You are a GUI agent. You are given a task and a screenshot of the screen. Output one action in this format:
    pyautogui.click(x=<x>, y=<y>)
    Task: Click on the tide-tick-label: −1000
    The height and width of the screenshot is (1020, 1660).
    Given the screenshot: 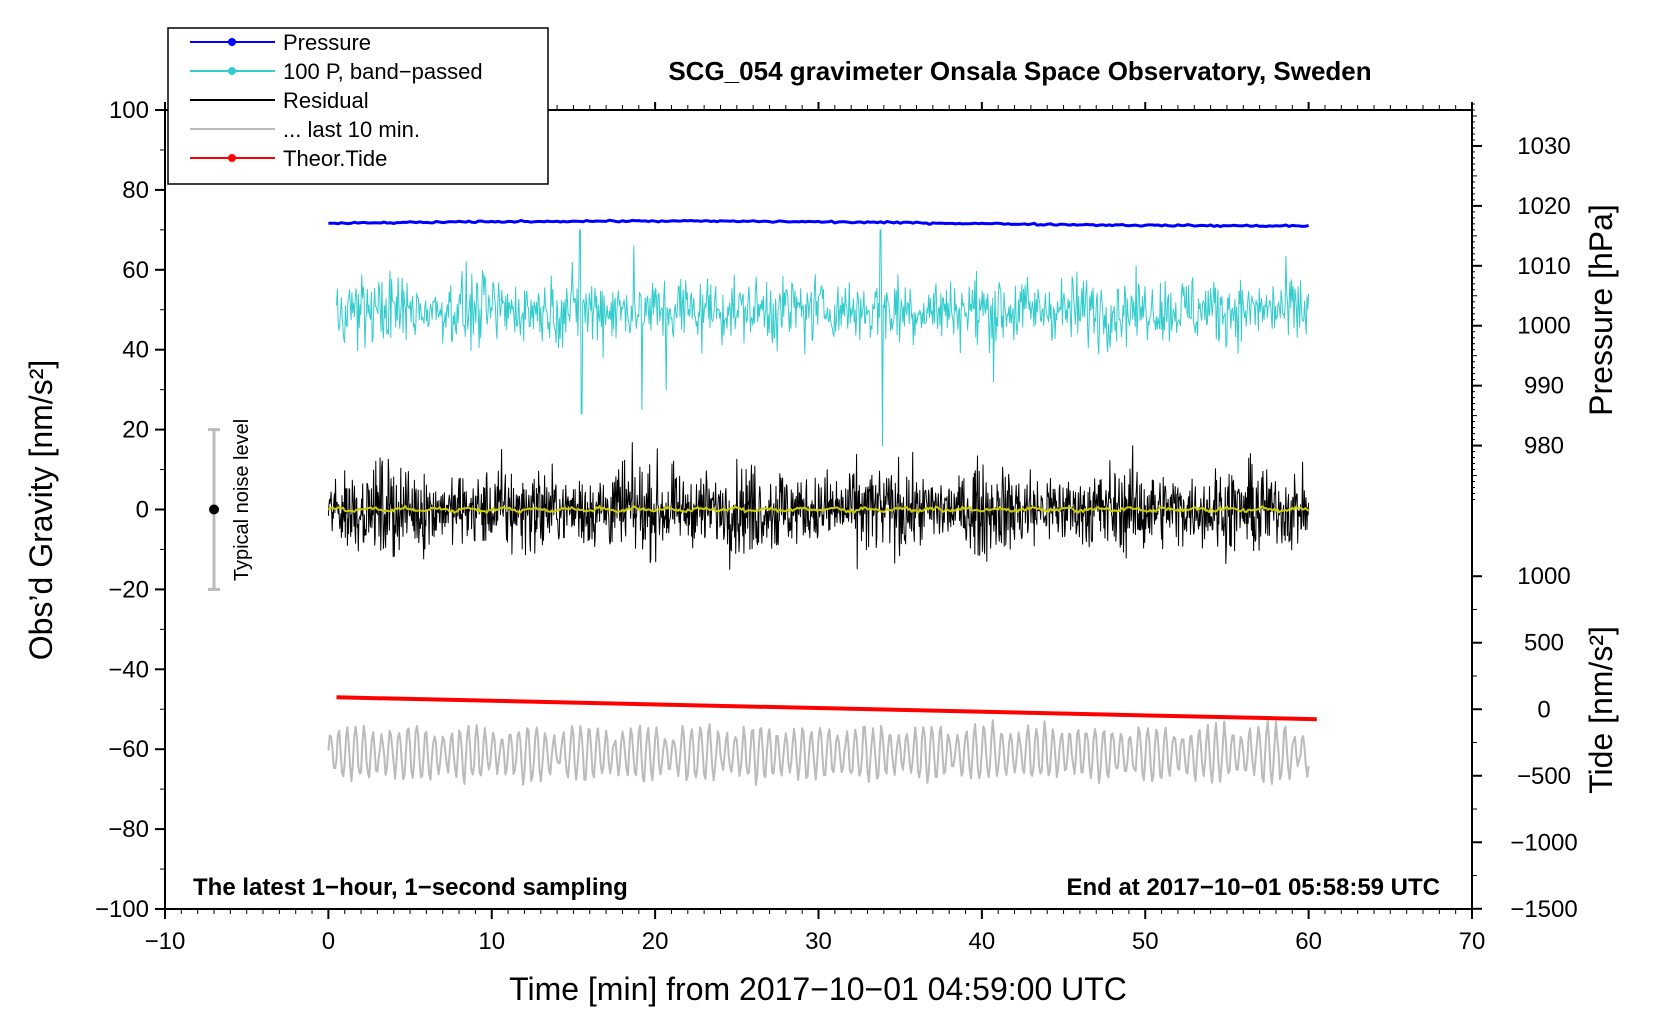 What is the action you would take?
    pyautogui.click(x=1543, y=842)
    